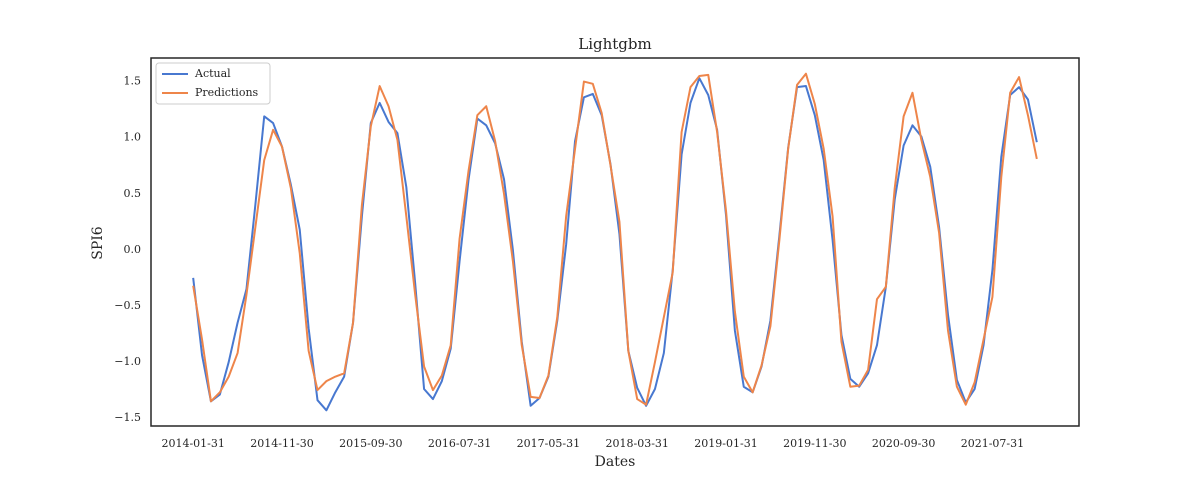 The width and height of the screenshot is (1200, 480). What do you see at coordinates (127, 417) in the screenshot?
I see `y-tick-label: −1.5` at bounding box center [127, 417].